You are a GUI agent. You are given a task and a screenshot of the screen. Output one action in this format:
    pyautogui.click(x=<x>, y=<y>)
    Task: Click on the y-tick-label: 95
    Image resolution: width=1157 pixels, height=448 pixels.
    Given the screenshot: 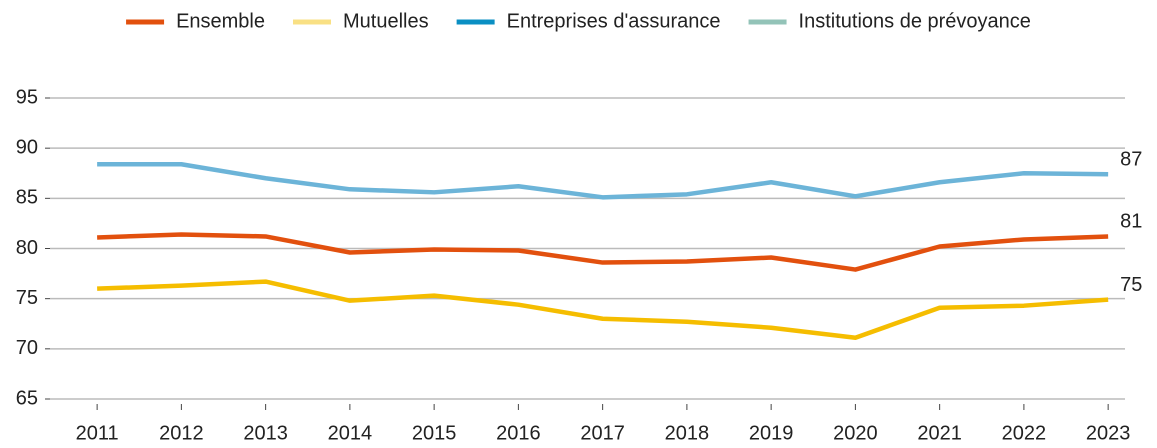 What is the action you would take?
    pyautogui.click(x=27, y=97)
    